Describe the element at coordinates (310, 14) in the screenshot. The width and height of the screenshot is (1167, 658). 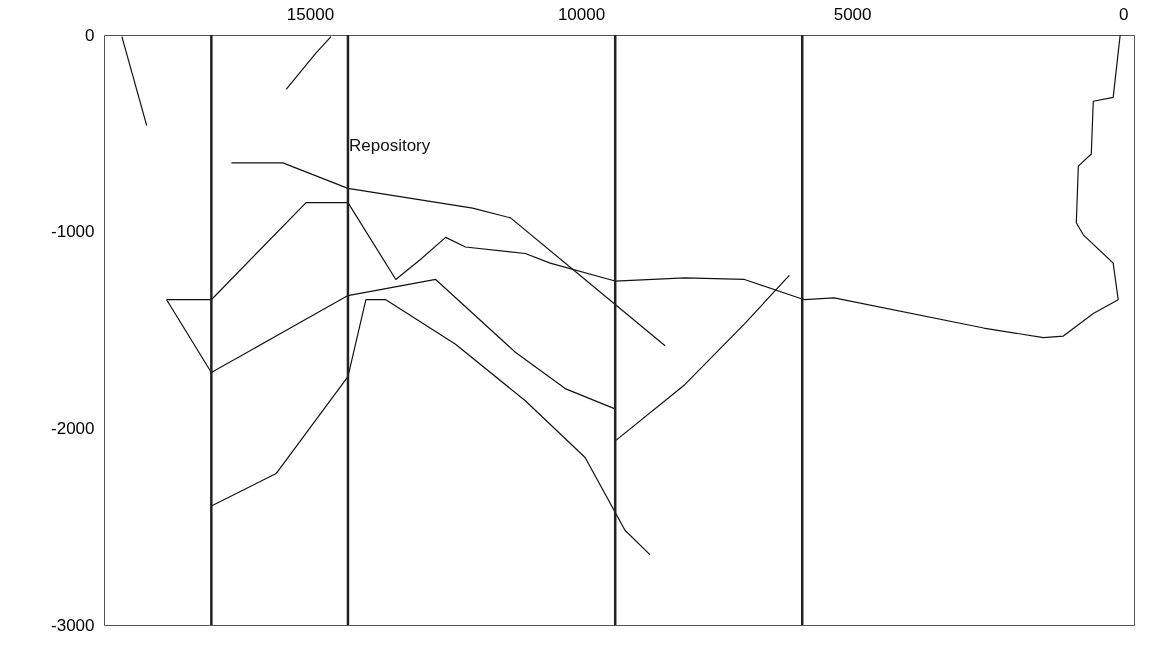
I see `x-tick-label: 15000` at that location.